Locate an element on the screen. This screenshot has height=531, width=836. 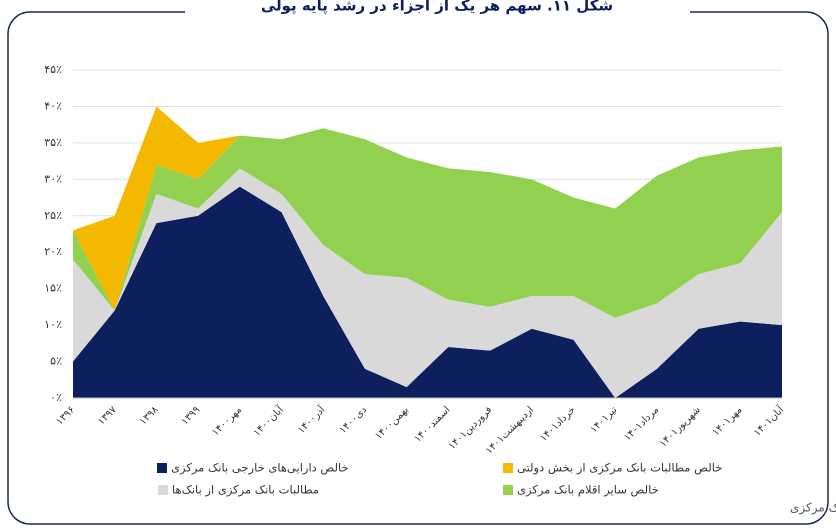
y-tick-label: ۱۵٪ is located at coordinates (53, 288).